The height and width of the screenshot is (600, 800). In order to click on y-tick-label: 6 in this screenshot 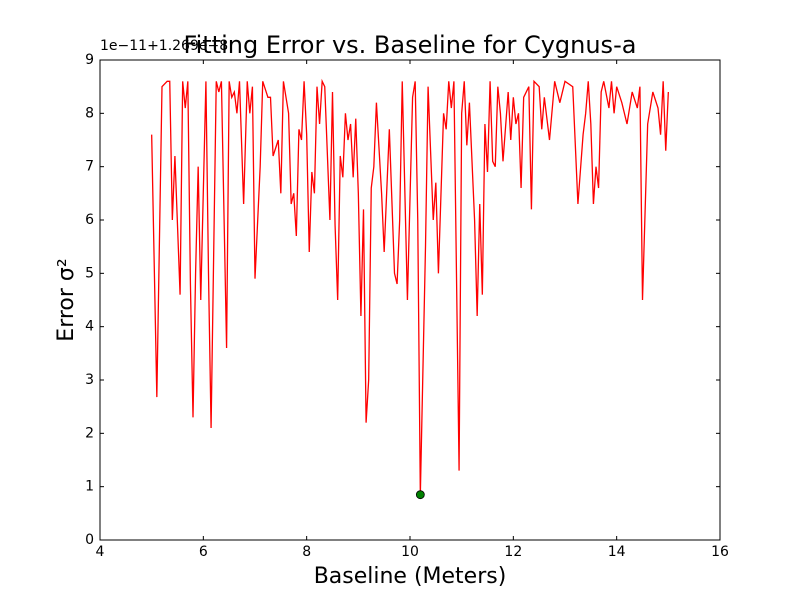, I will do `click(89, 220)`.